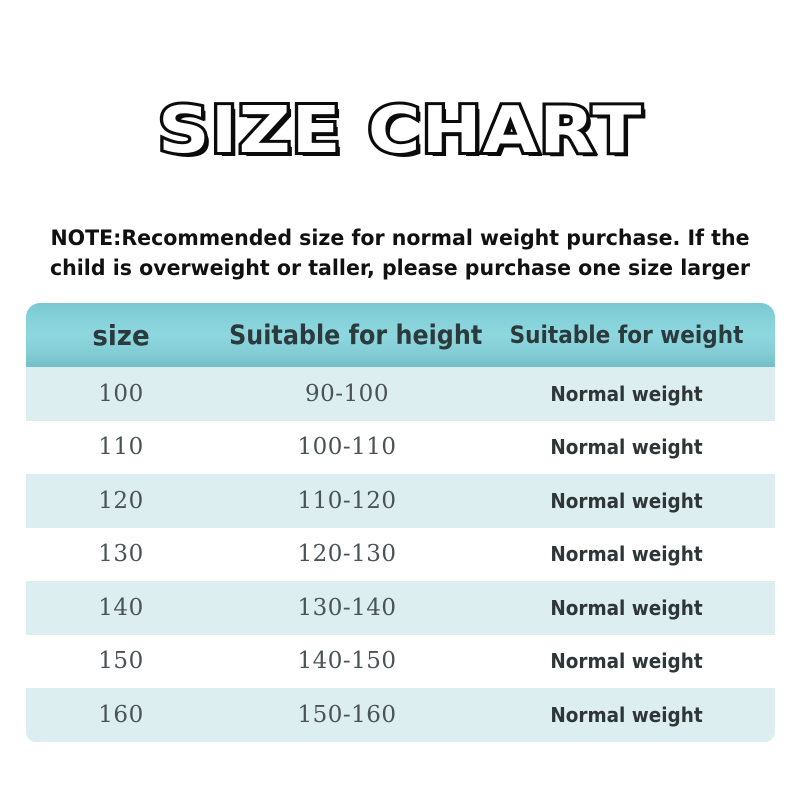  I want to click on cell-size: 150, so click(121, 661).